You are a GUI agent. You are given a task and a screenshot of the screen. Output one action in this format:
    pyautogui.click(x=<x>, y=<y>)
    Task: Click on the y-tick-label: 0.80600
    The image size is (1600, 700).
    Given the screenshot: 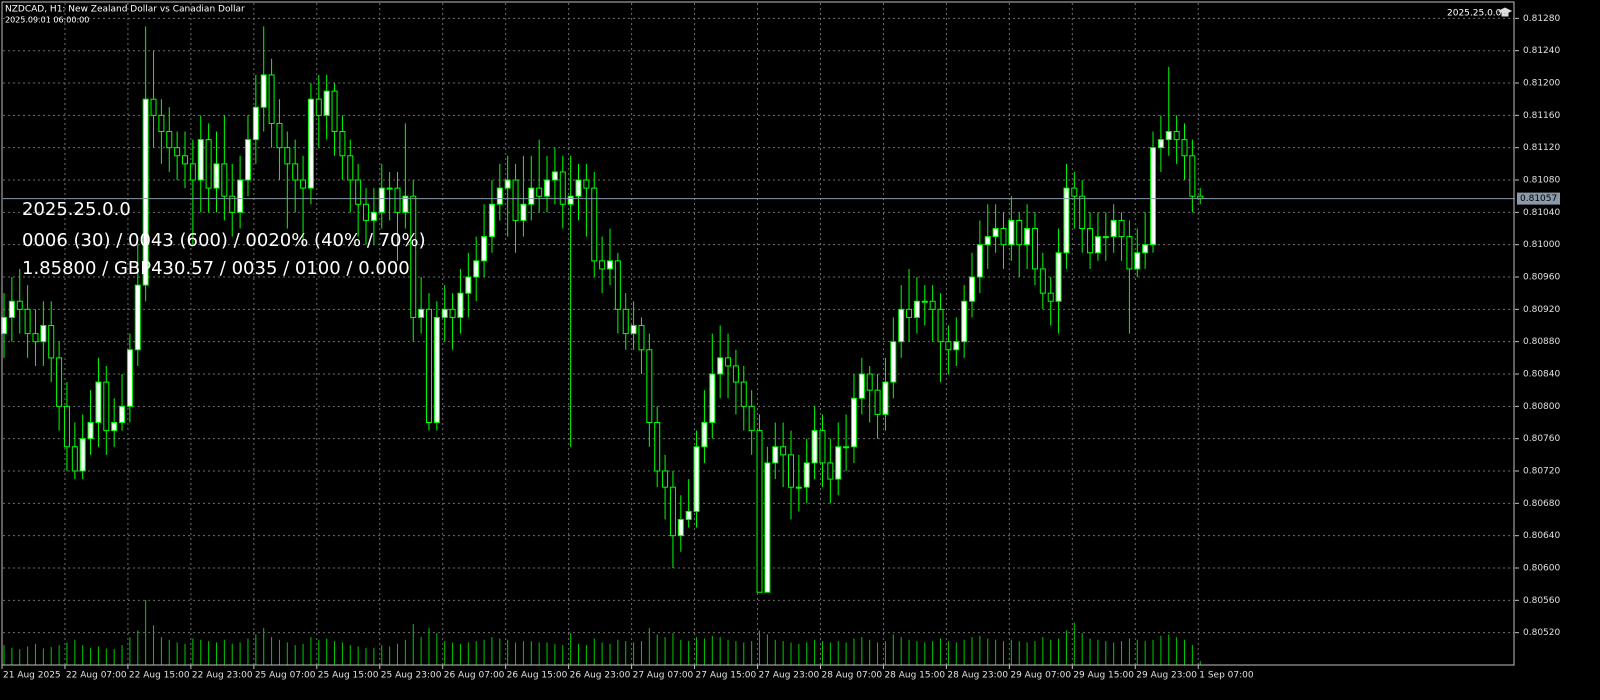 What is the action you would take?
    pyautogui.click(x=1541, y=569)
    